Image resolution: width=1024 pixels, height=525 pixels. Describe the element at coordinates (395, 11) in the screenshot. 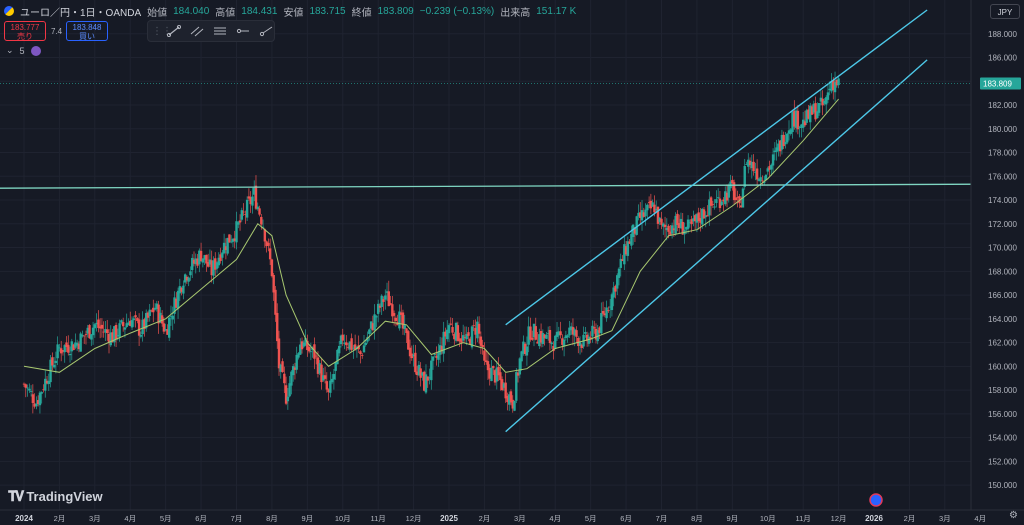

I see `close-value: 183.809` at that location.